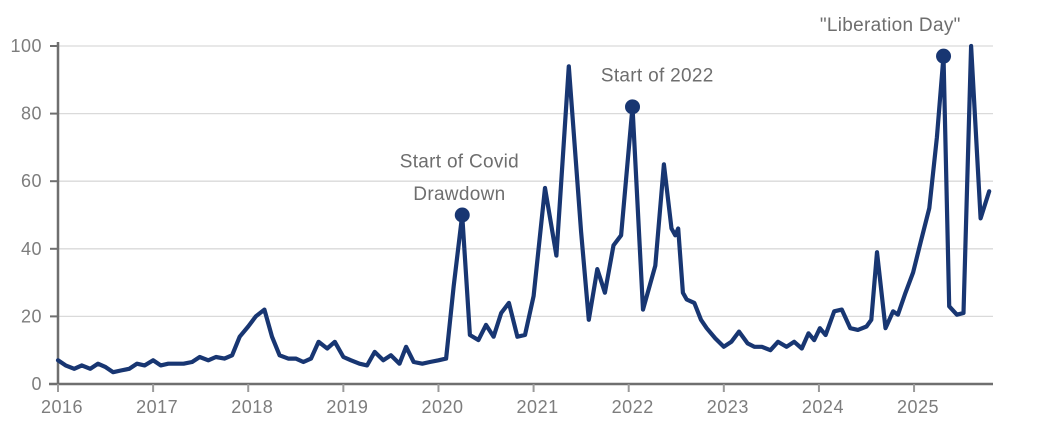 The image size is (1047, 446). What do you see at coordinates (890, 25) in the screenshot?
I see `annotation-label-liberation-day-line1: "Liberation Day"` at bounding box center [890, 25].